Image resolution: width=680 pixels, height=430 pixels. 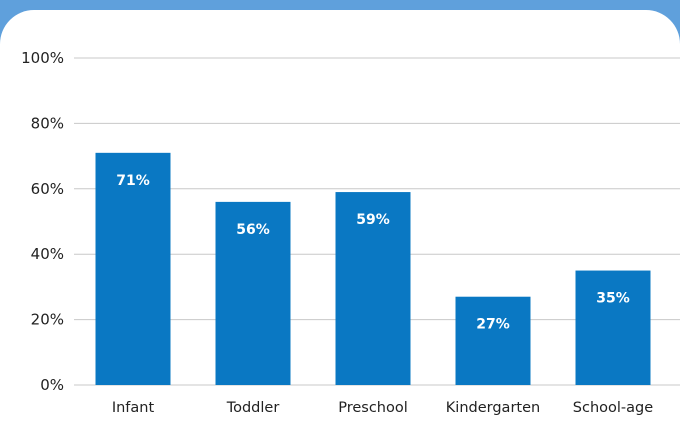 What do you see at coordinates (52, 385) in the screenshot?
I see `y-tick-label: 0%` at bounding box center [52, 385].